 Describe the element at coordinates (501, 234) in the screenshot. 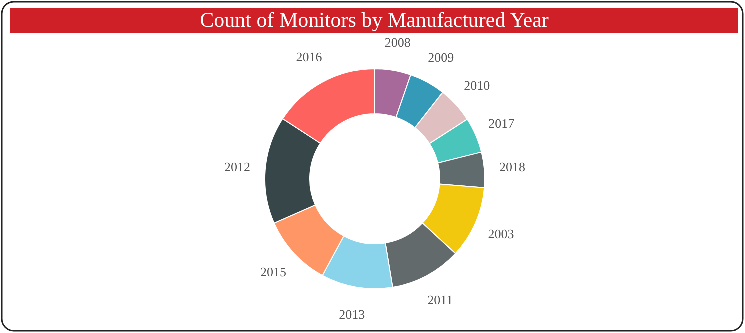

I see `slice-label: 2003` at that location.